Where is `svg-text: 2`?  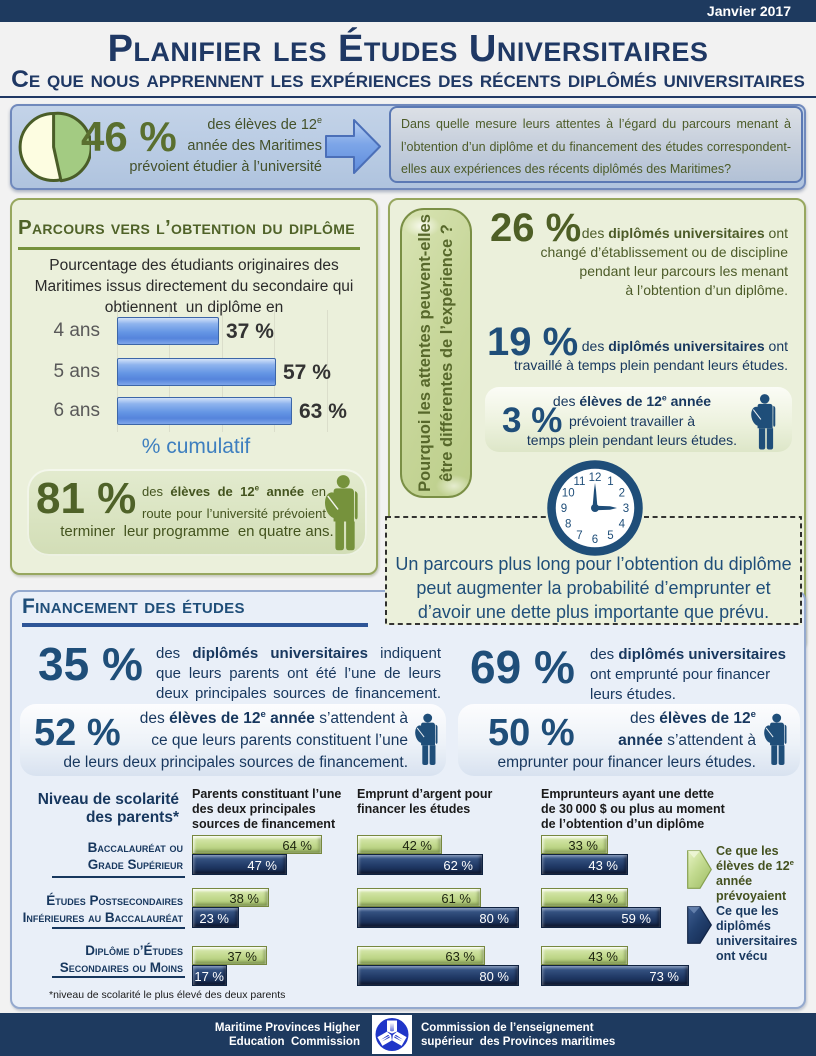 svg-text: 2 is located at coordinates (622, 494).